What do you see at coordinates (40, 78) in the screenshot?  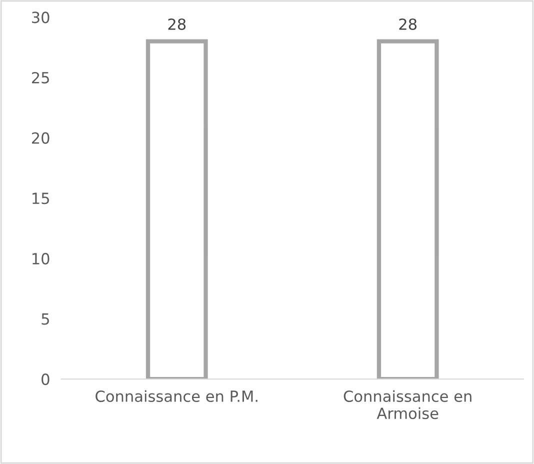 I see `y-tick-label: 25` at bounding box center [40, 78].